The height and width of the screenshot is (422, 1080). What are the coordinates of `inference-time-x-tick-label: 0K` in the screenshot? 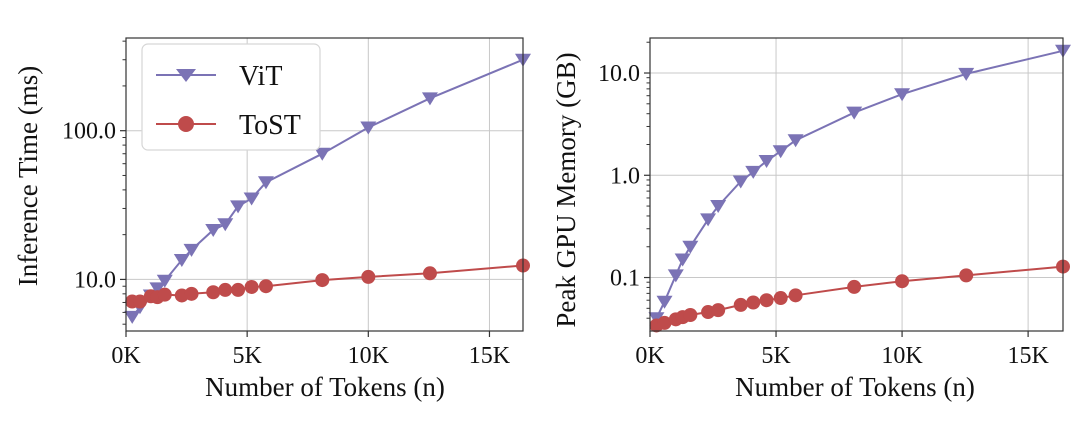 It's located at (126, 356).